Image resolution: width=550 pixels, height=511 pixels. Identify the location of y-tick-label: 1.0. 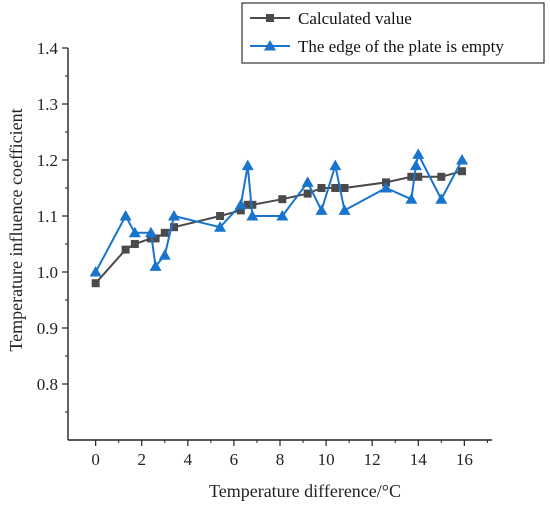
(47, 272).